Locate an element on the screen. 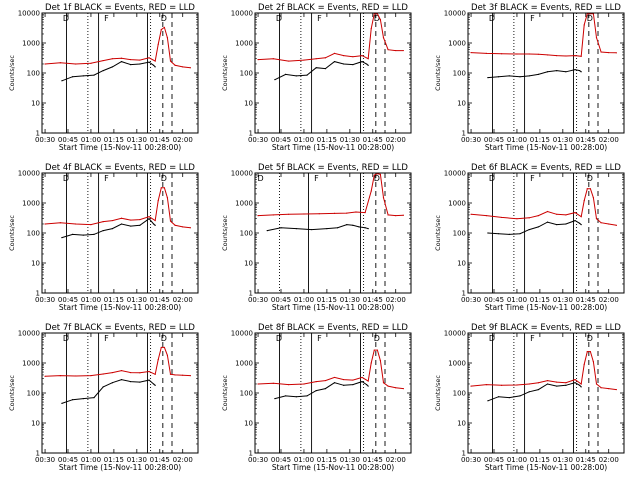  marker-flag: F is located at coordinates (532, 338).